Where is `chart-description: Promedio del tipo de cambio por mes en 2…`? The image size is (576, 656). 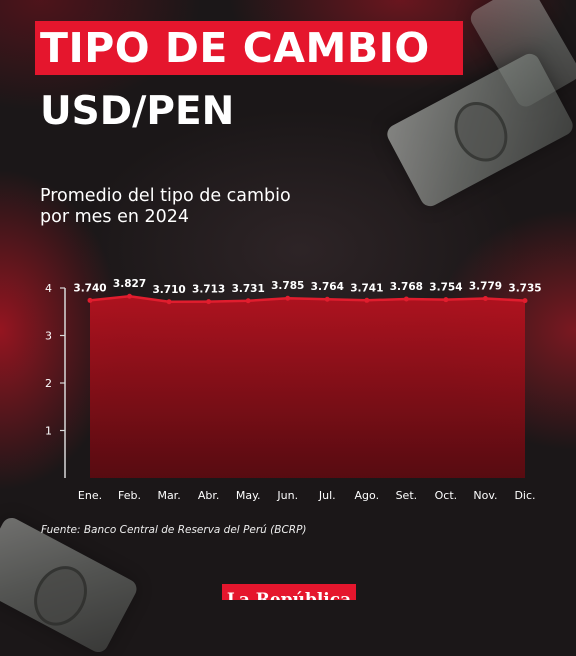 chart-description: Promedio del tipo de cambio por mes en 2… is located at coordinates (200, 207).